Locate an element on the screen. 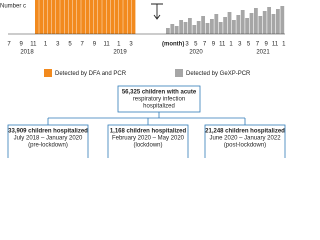 Image resolution: width=320 pixels, height=240 pixels. child-text: July 2018 – January 2020 is located at coordinates (48, 139).